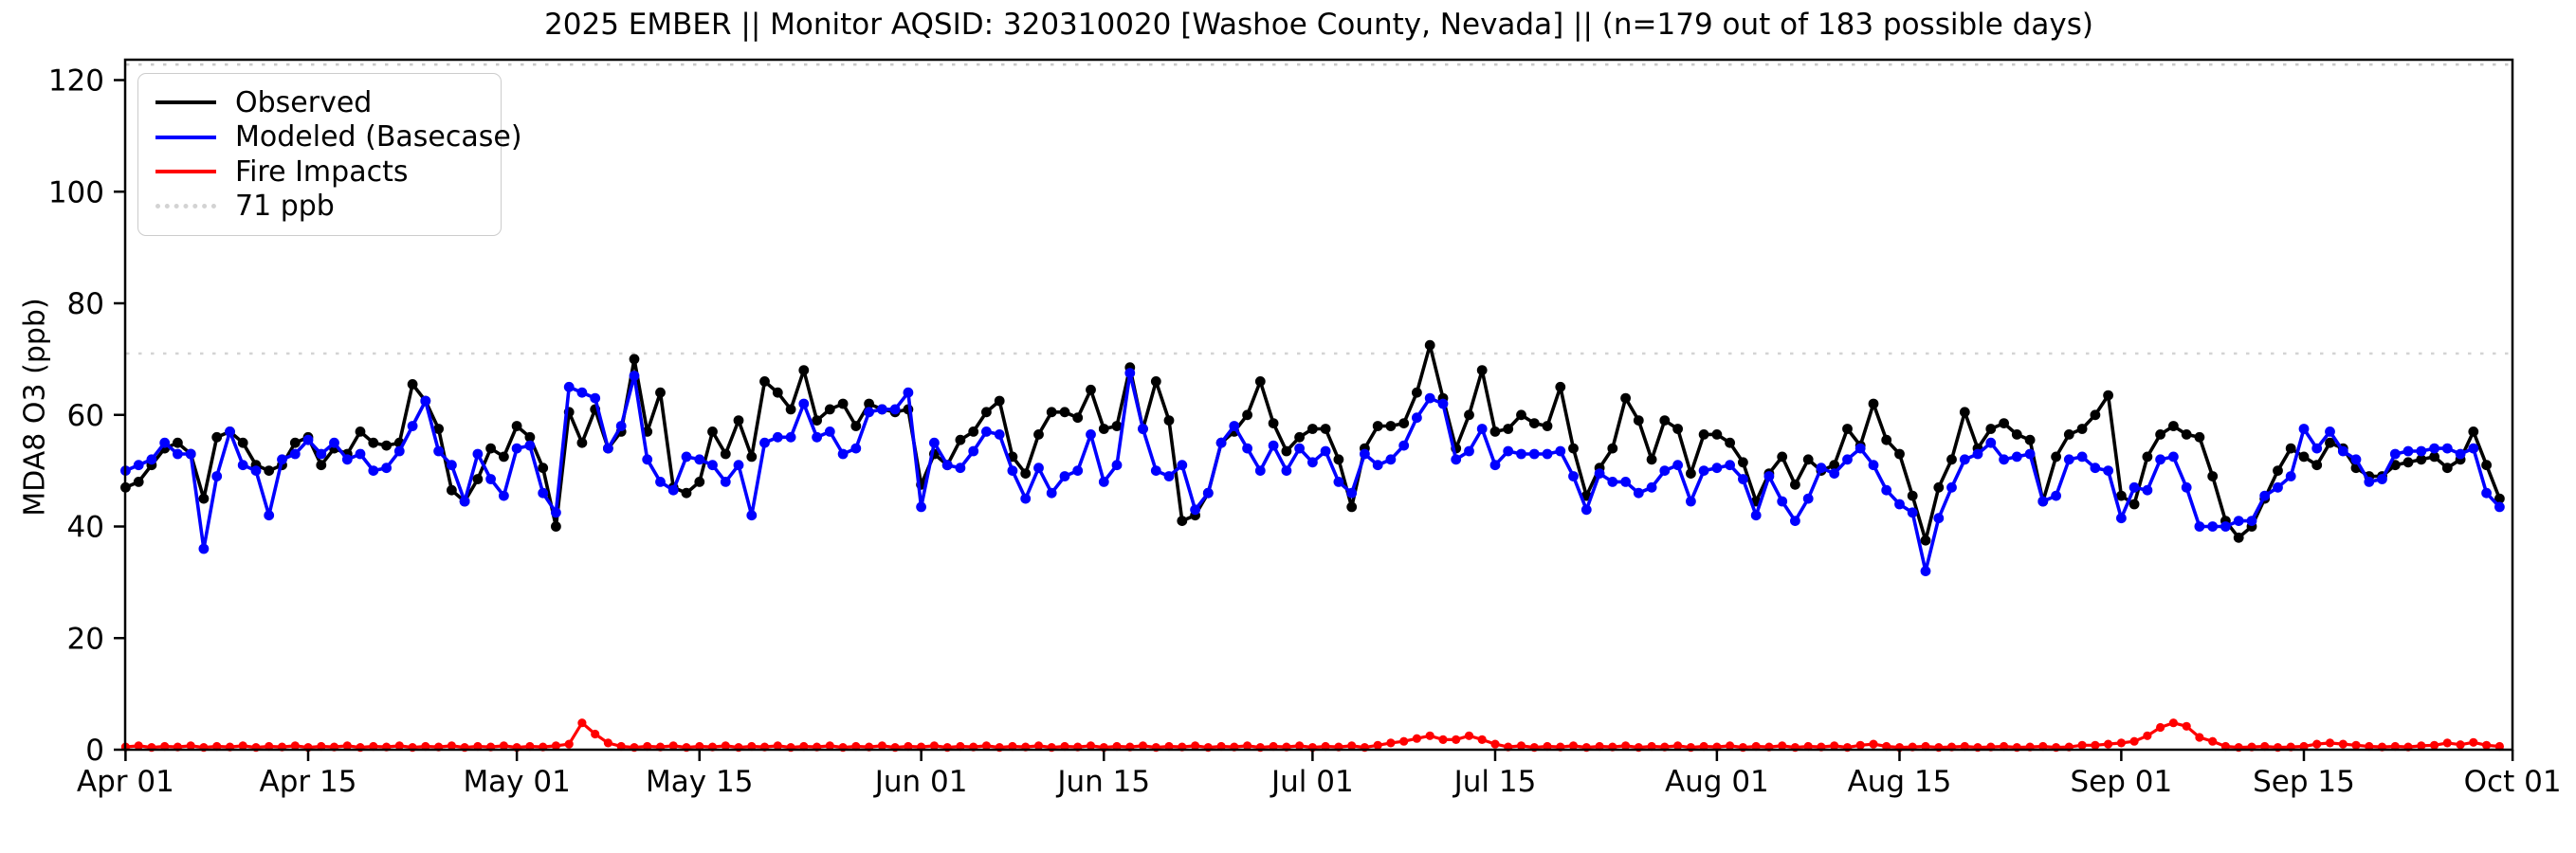 This screenshot has width=2576, height=853. What do you see at coordinates (308, 782) in the screenshot?
I see `x-tick-label: Apr 15` at bounding box center [308, 782].